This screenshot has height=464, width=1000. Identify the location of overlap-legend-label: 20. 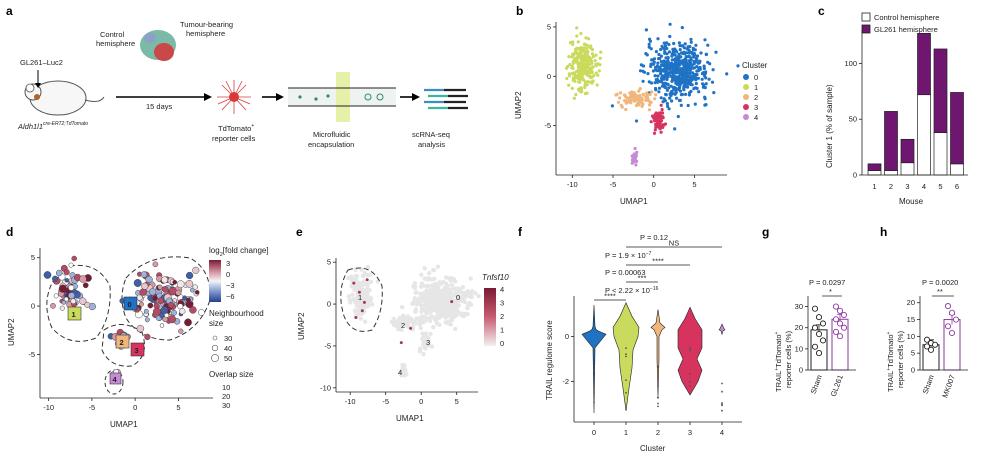
(226, 396).